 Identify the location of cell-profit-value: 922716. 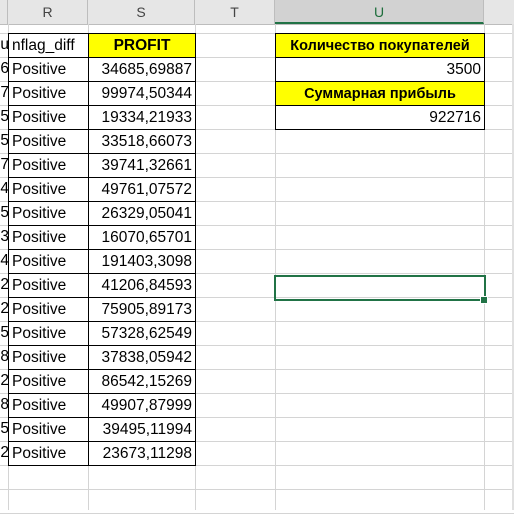
(380, 117).